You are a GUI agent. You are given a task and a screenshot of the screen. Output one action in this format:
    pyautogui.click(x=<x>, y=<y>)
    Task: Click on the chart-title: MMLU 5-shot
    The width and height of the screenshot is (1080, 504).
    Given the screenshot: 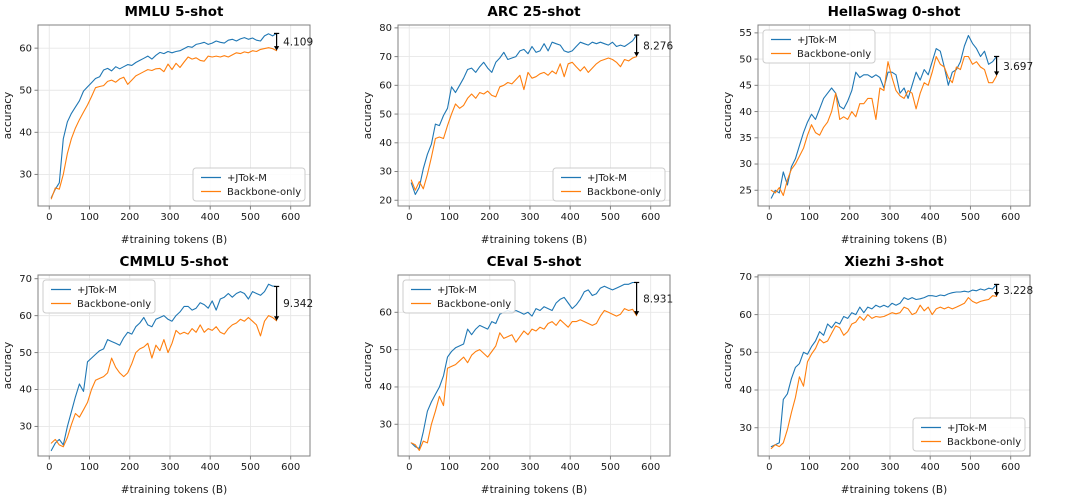 What is the action you would take?
    pyautogui.click(x=174, y=12)
    